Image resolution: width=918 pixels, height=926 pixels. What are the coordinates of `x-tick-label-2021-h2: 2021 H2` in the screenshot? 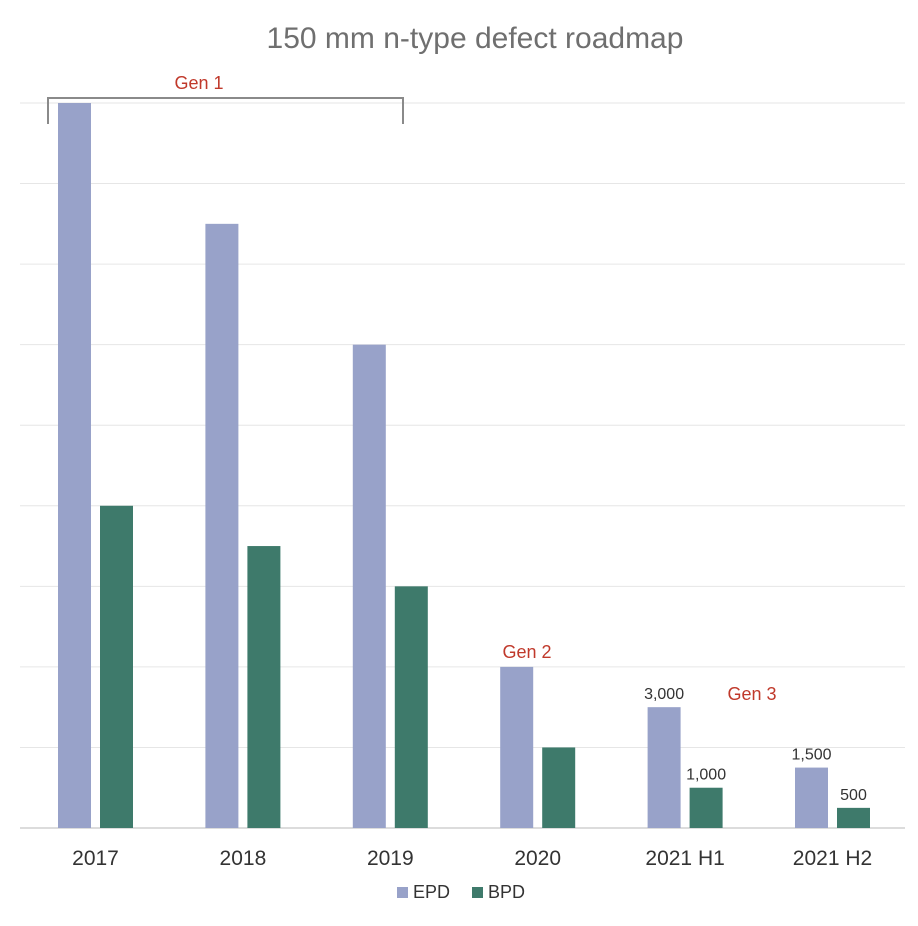 It's located at (832, 858).